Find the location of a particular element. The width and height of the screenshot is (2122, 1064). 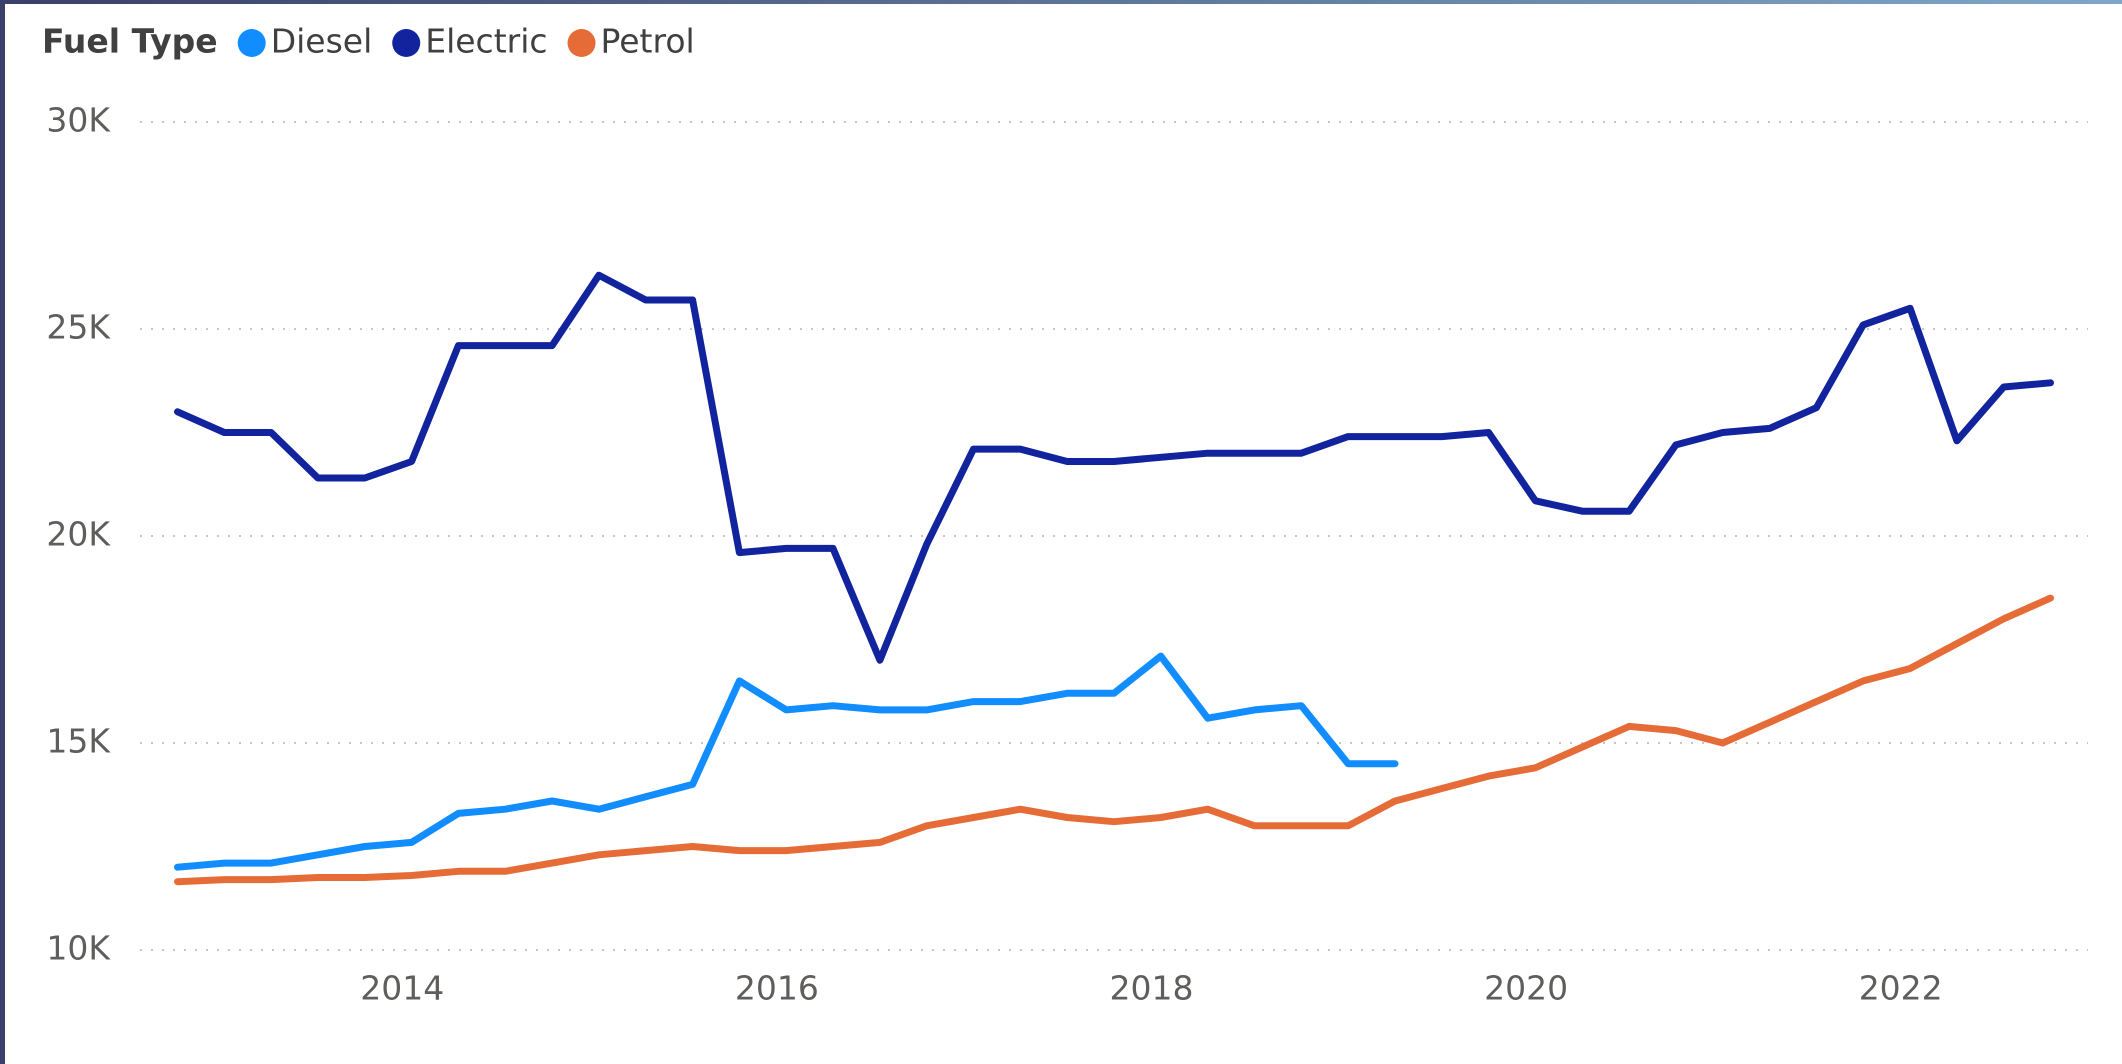

y-tick-label: 20K is located at coordinates (78, 534).